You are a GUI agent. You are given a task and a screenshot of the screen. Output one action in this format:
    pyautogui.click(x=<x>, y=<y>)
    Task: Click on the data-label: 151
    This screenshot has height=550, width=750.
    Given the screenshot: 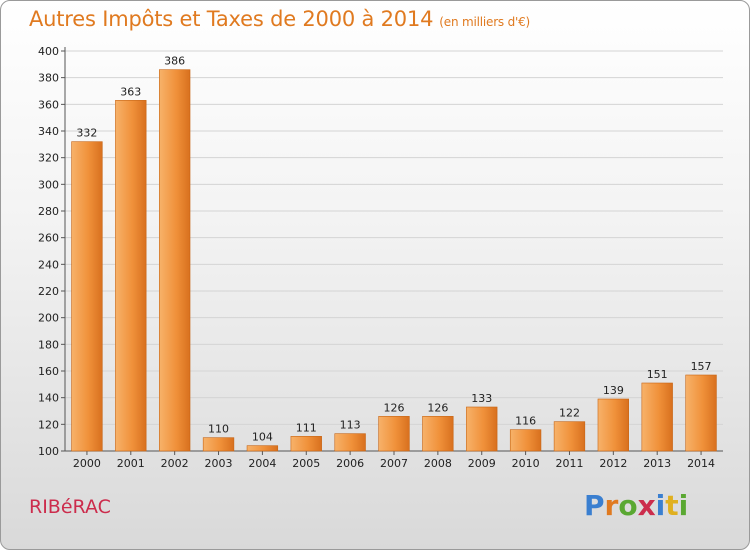 What is the action you would take?
    pyautogui.click(x=657, y=374)
    